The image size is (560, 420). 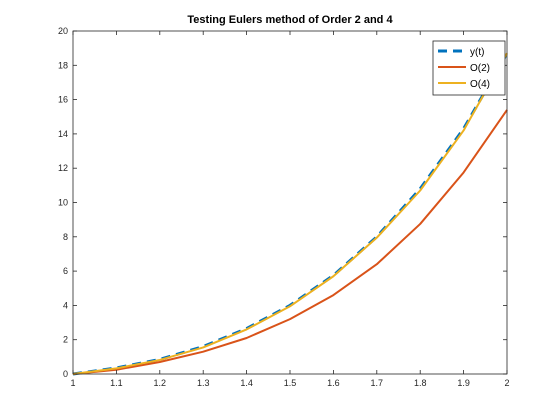 I want to click on x-tick-label: 1.2, so click(x=160, y=383).